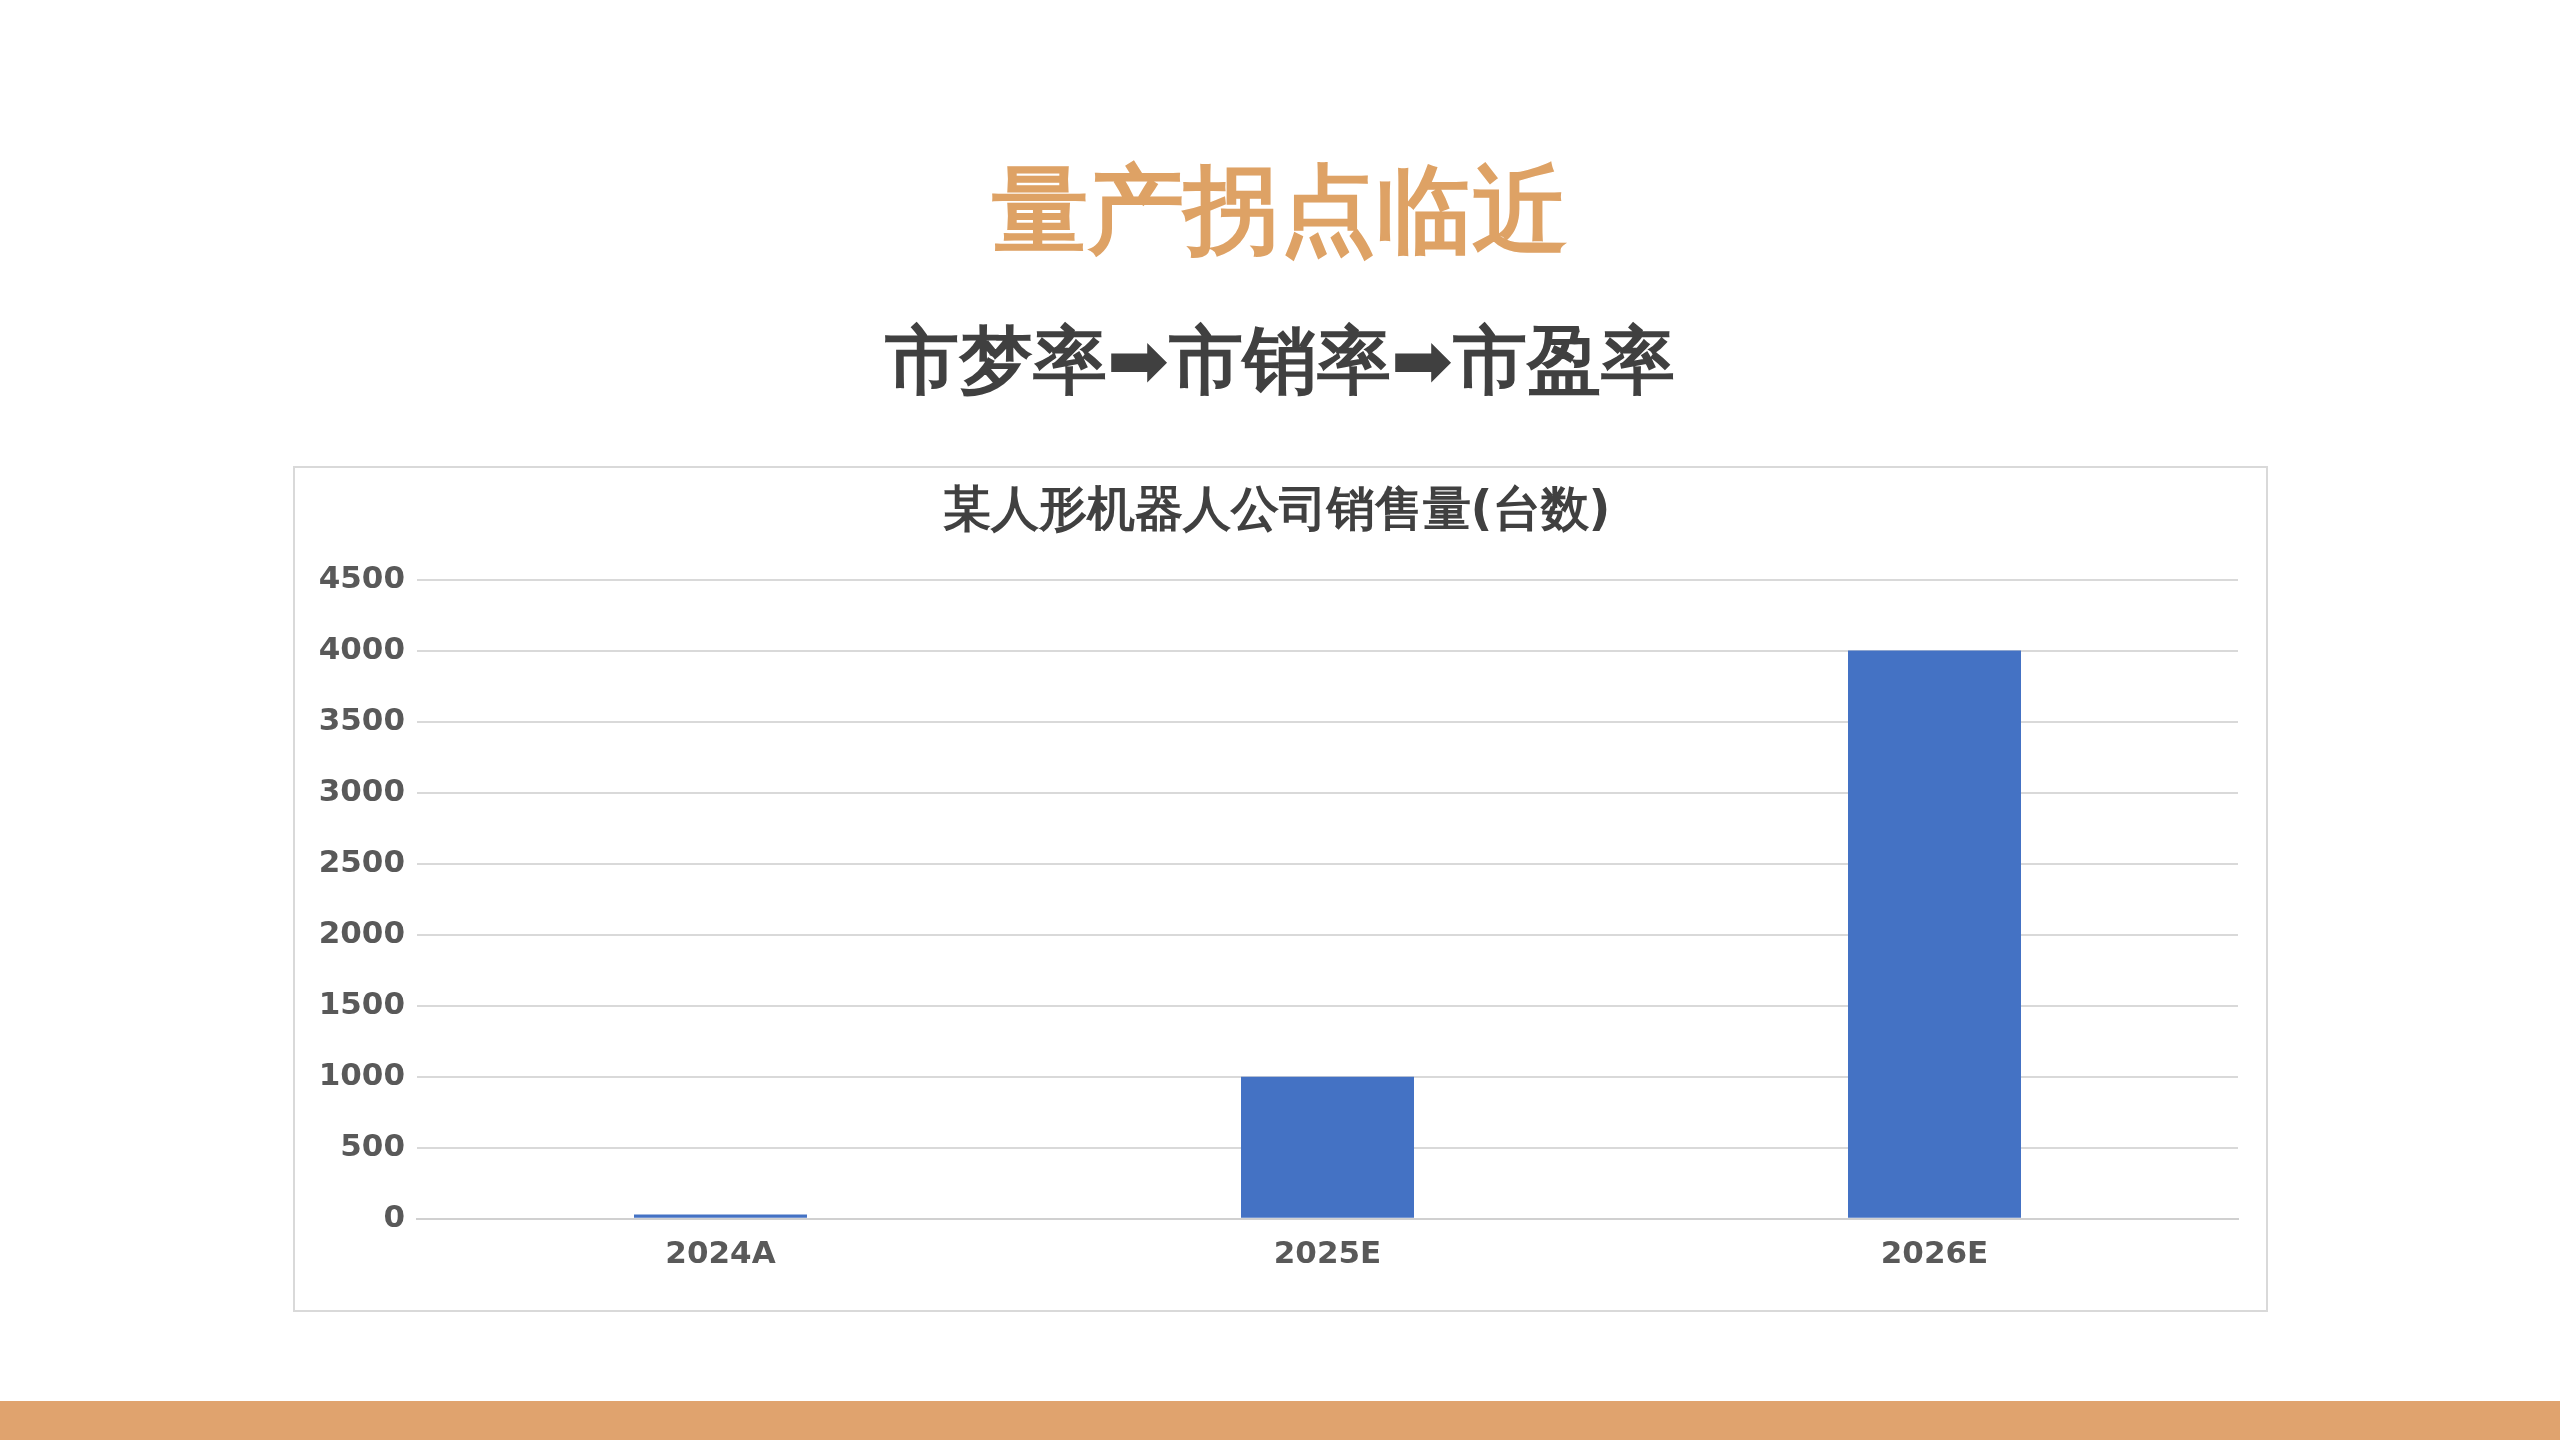  I want to click on y-tick-label: 4000, so click(361, 647).